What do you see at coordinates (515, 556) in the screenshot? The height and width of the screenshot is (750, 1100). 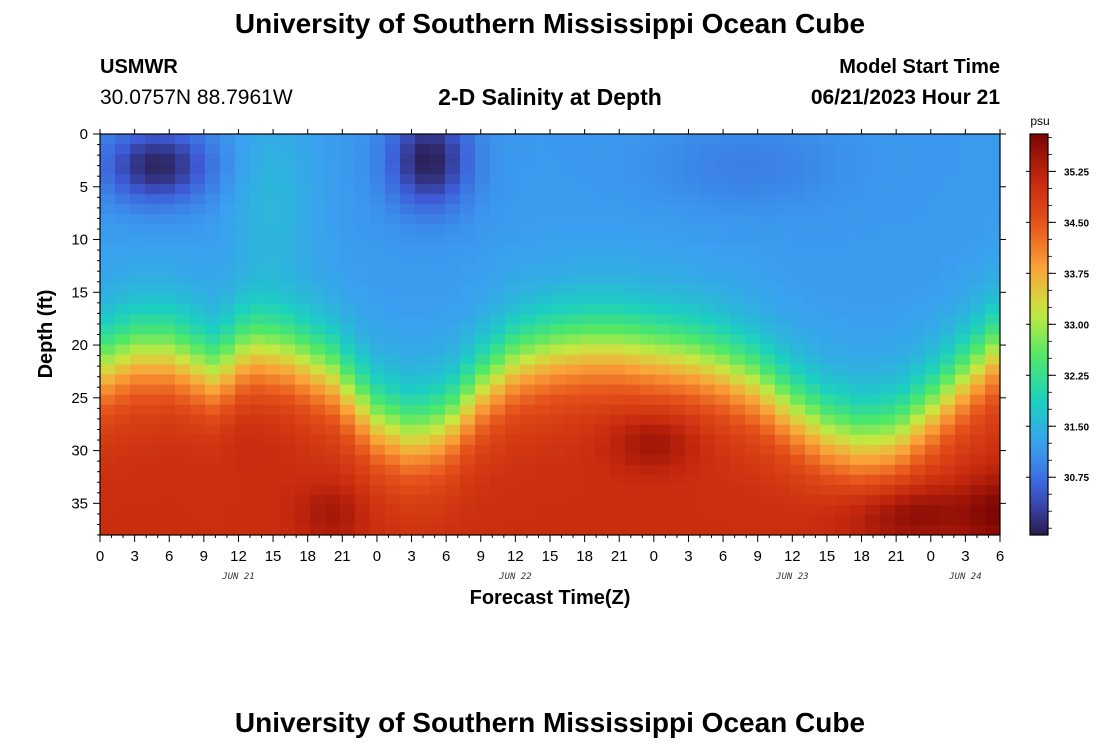 I see `x-tick-label: 12` at bounding box center [515, 556].